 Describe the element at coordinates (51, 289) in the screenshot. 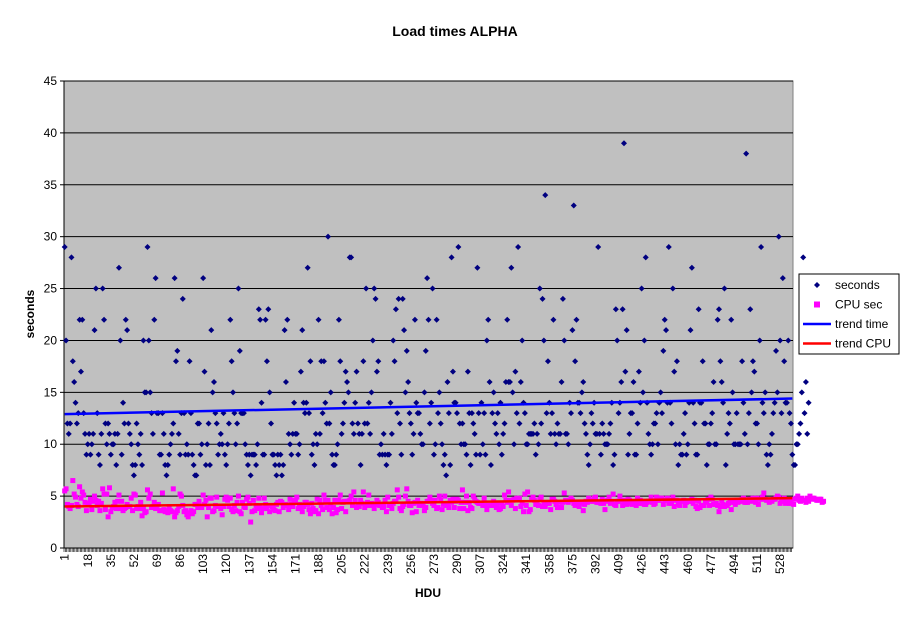

I see `y-tick-label: 25` at that location.